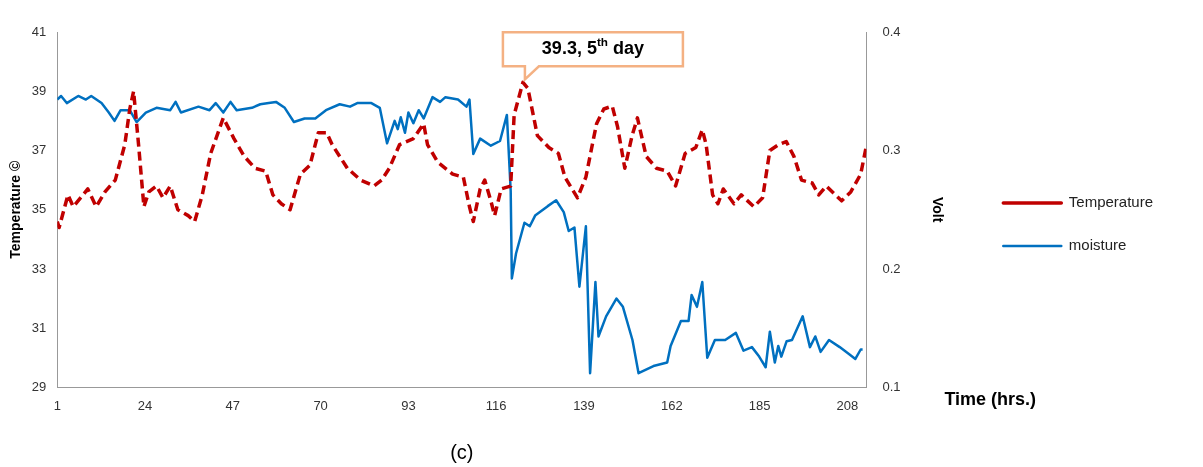  What do you see at coordinates (1097, 245) in the screenshot?
I see `legend-label: moisture` at bounding box center [1097, 245].